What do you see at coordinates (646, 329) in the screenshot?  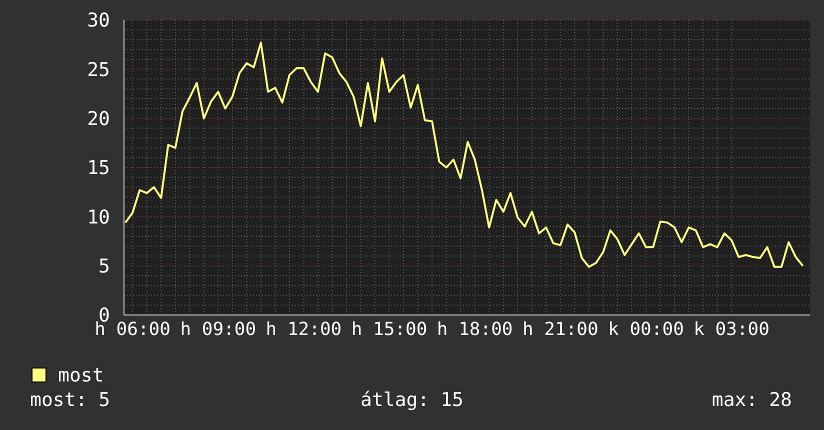 I see `x-tick-label: k 00:00` at bounding box center [646, 329].